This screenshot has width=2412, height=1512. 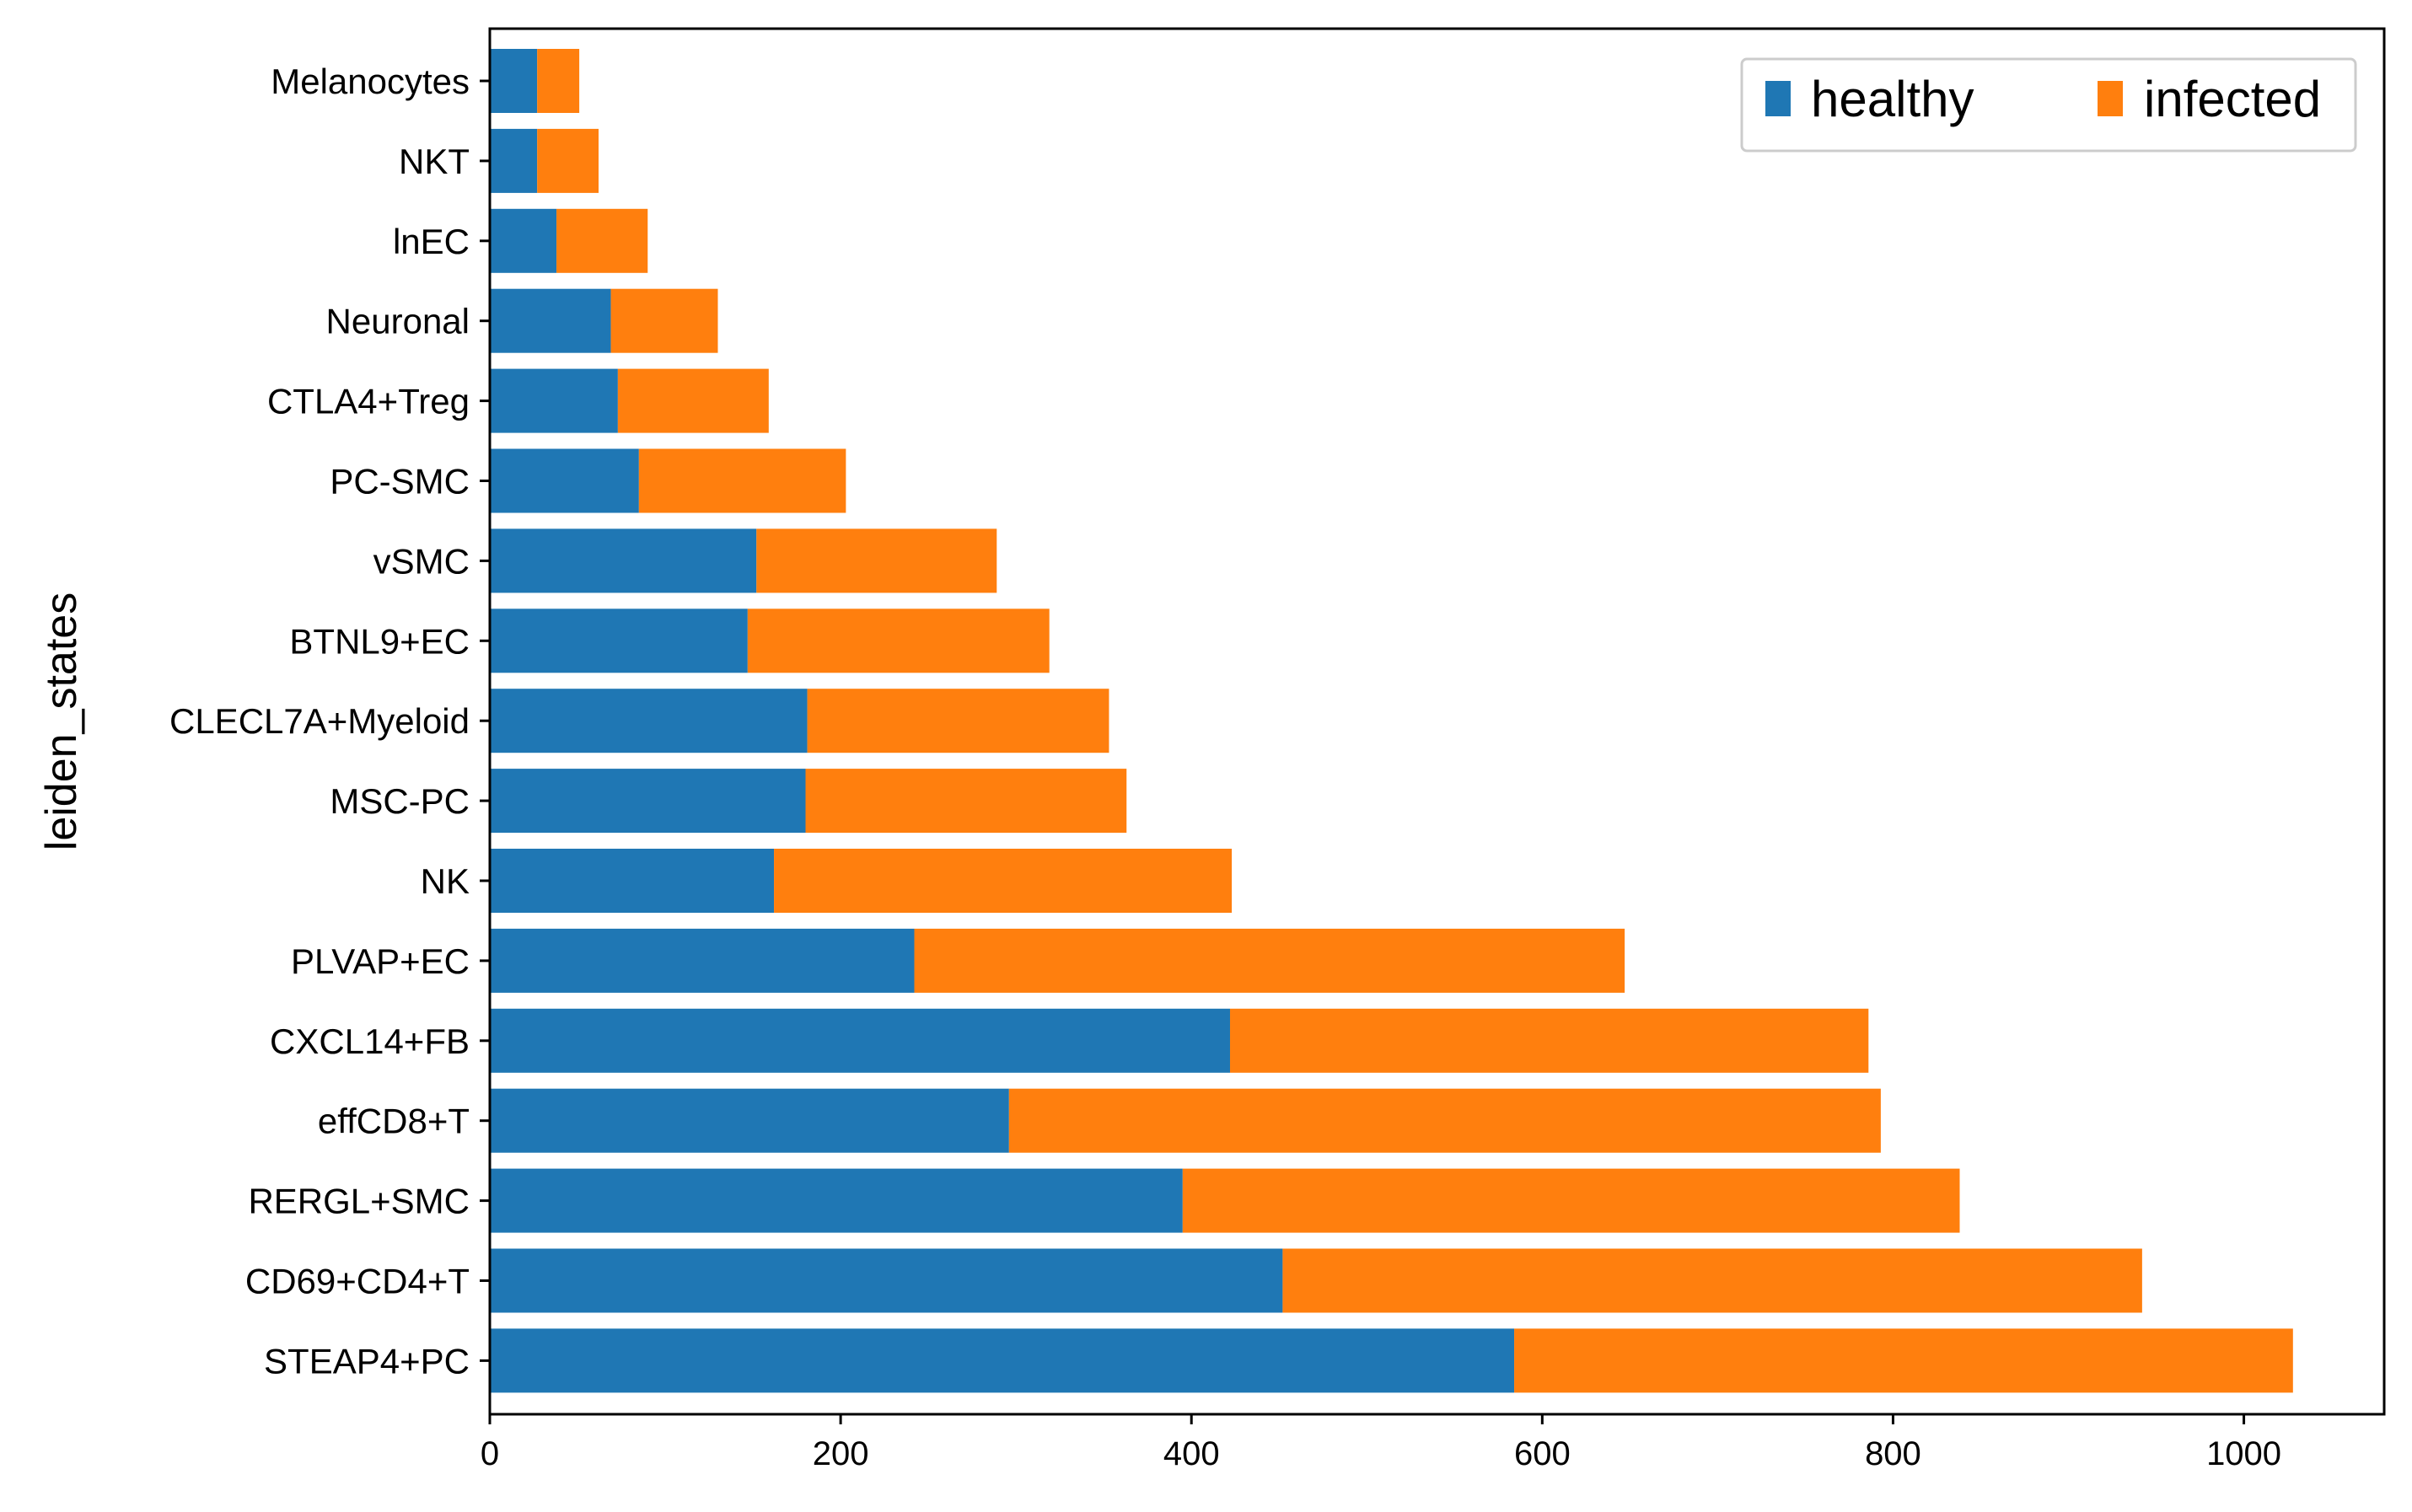 What do you see at coordinates (1002, 1360) in the screenshot?
I see `bar-healthy-steap4-pc` at bounding box center [1002, 1360].